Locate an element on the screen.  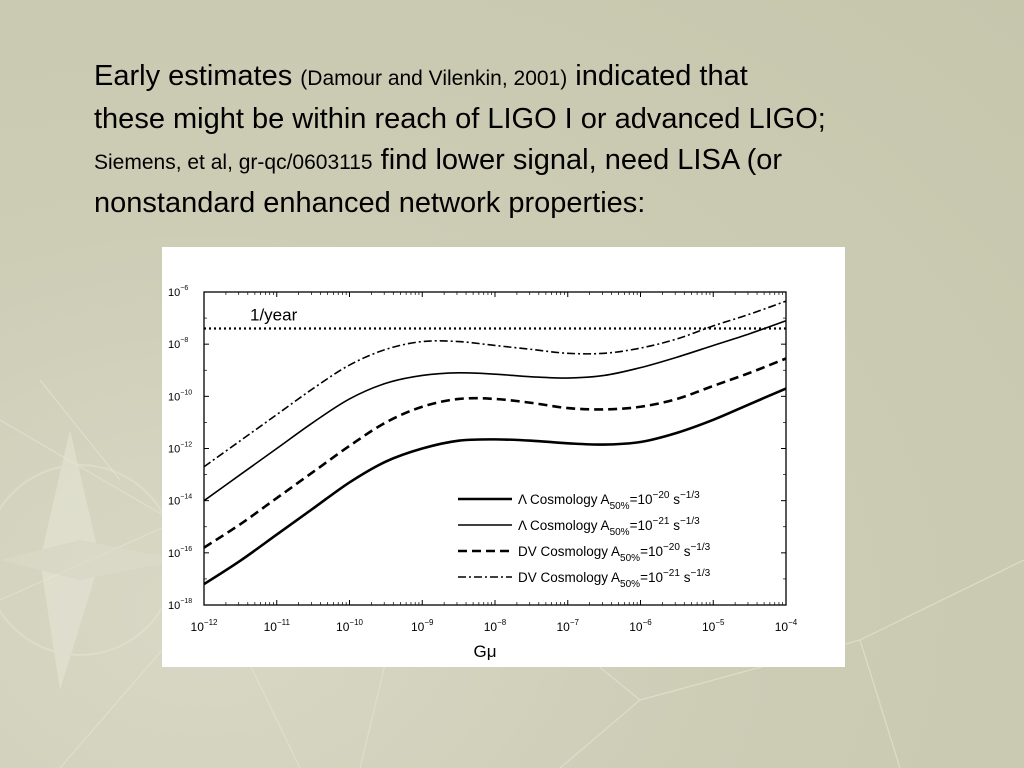
legend-label-4: DV Cosmology A50%=10−21 s−1/3 is located at coordinates (614, 579).